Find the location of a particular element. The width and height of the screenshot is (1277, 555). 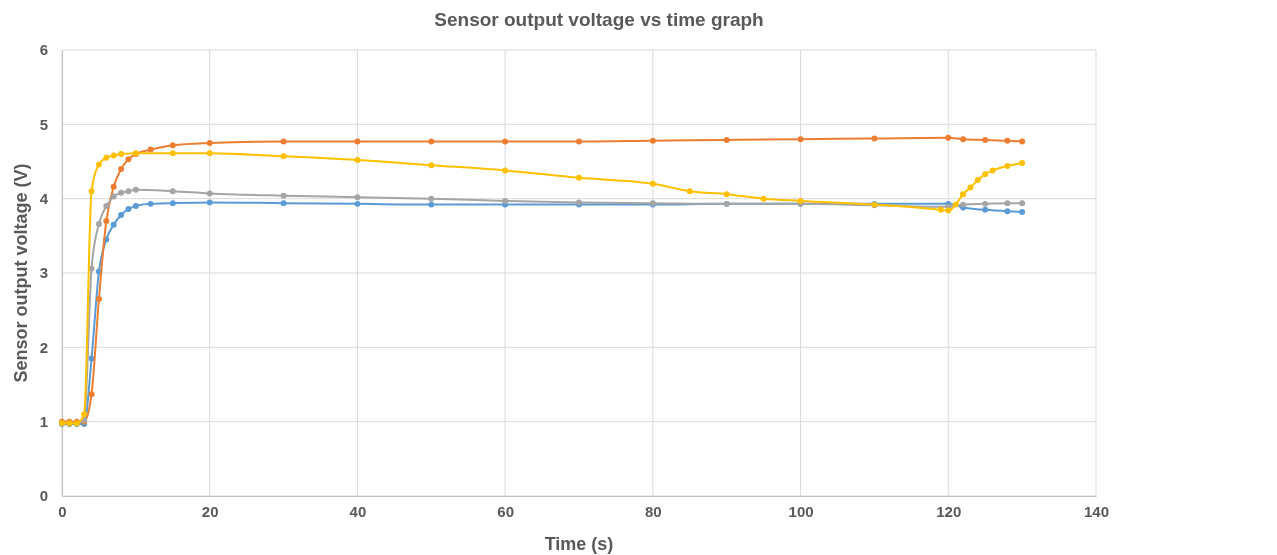

y-tick-label: 6 is located at coordinates (43, 50).